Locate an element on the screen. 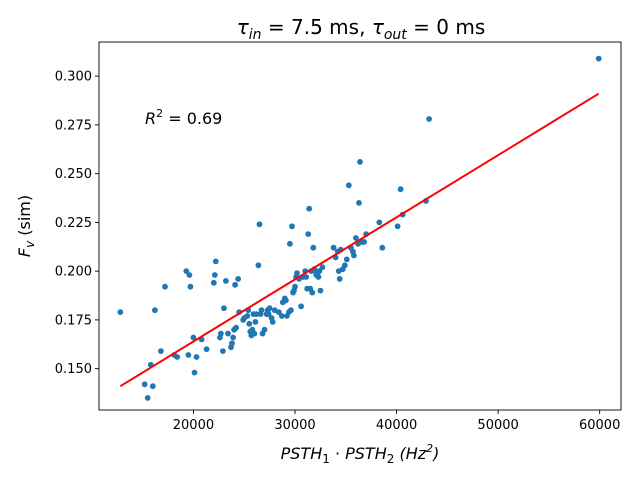 The width and height of the screenshot is (640, 480). chart-title: τin = 7.5 ms, τout = 0 ms is located at coordinates (361, 29).